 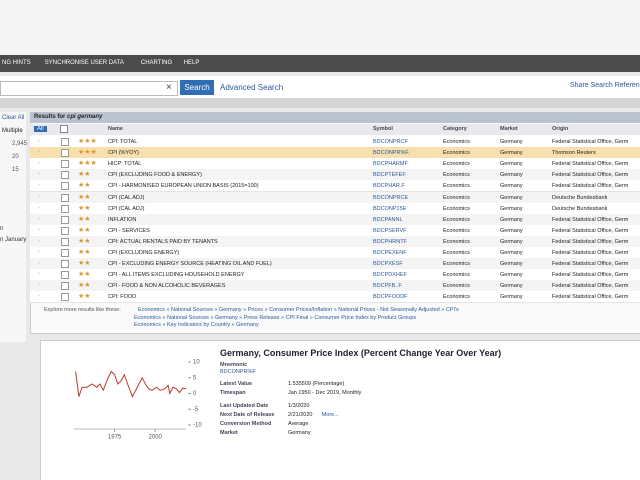 What do you see at coordinates (169, 87) in the screenshot?
I see `clear-icon: ×` at bounding box center [169, 87].